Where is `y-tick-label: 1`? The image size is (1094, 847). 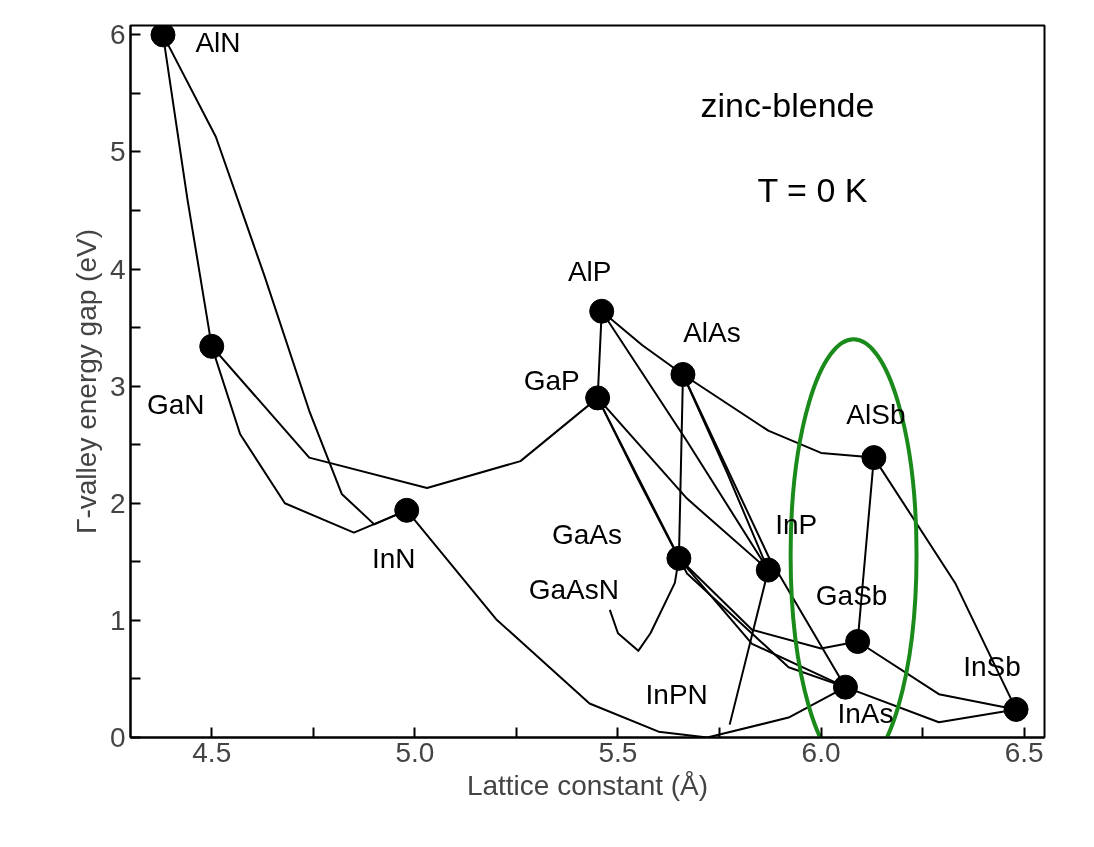
y-tick-label: 1 is located at coordinates (117, 620).